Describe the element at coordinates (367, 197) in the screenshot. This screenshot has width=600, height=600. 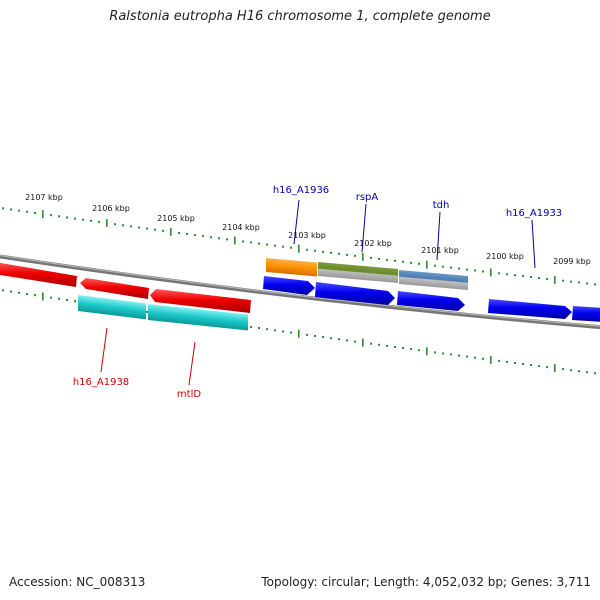
I see `gene-label-rspA: rspA` at that location.